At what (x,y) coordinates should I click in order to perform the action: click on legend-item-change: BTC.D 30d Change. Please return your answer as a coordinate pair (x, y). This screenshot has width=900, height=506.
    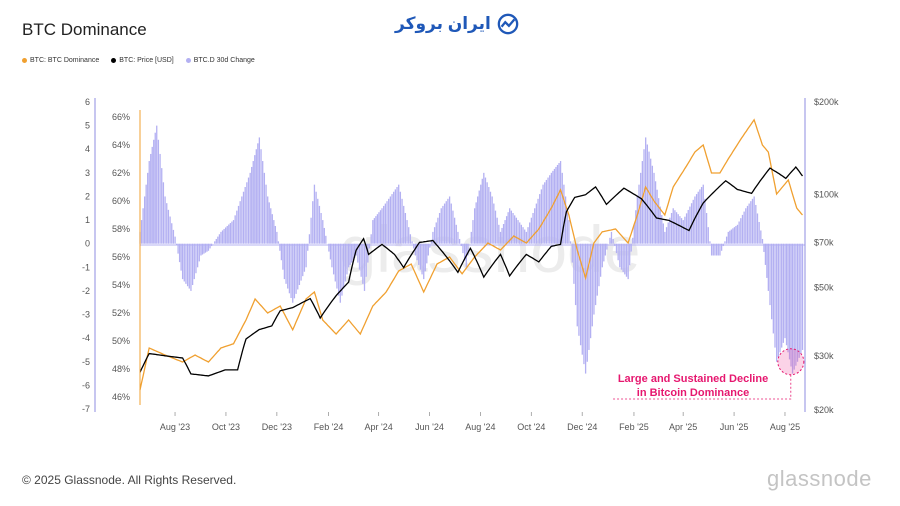
    Looking at the image, I should click on (220, 60).